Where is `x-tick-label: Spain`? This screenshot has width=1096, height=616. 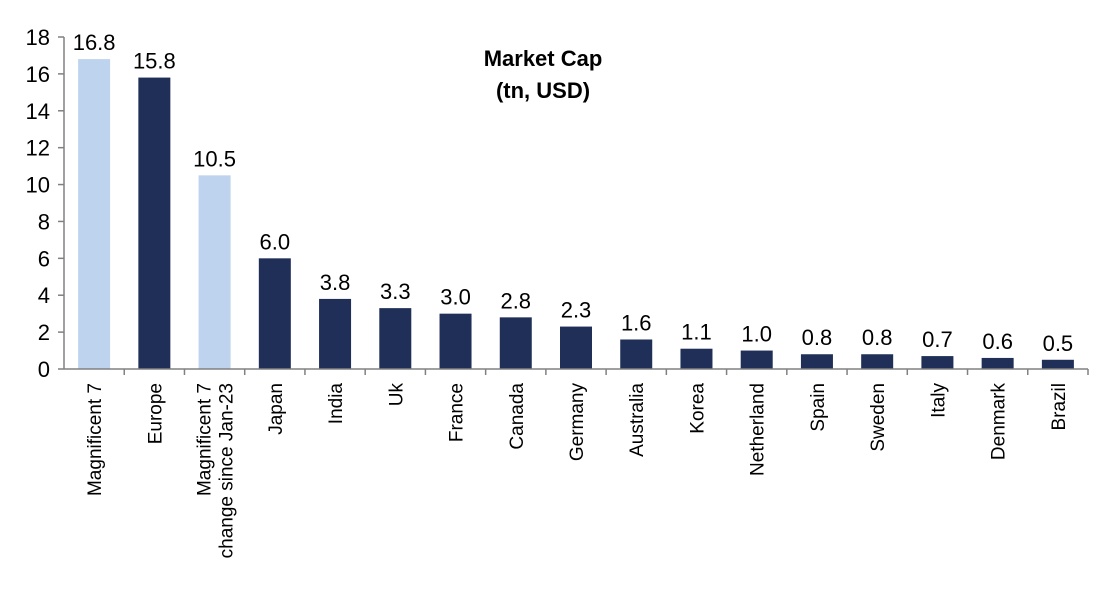 x-tick-label: Spain is located at coordinates (818, 407).